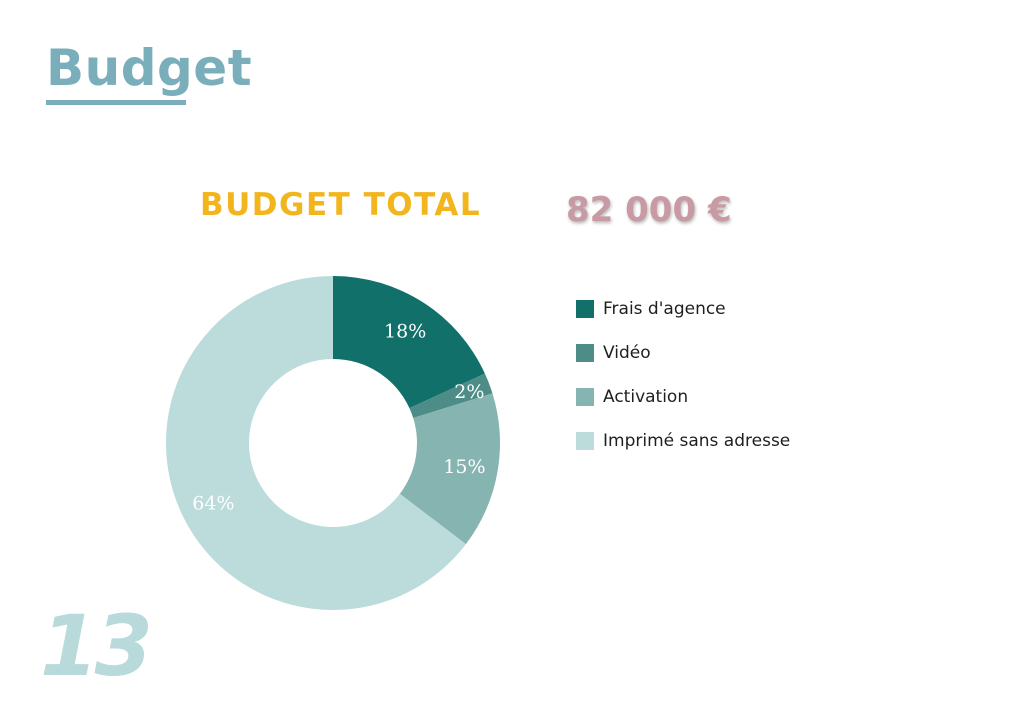 The width and height of the screenshot is (1024, 721). Describe the element at coordinates (338, 418) in the screenshot. I see `donut-labels: 18% 2% 15% 64%` at that location.